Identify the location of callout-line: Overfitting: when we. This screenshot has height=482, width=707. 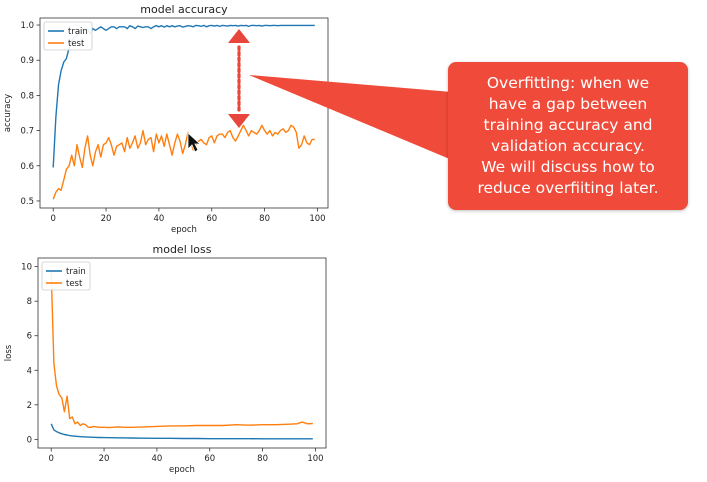
(568, 83).